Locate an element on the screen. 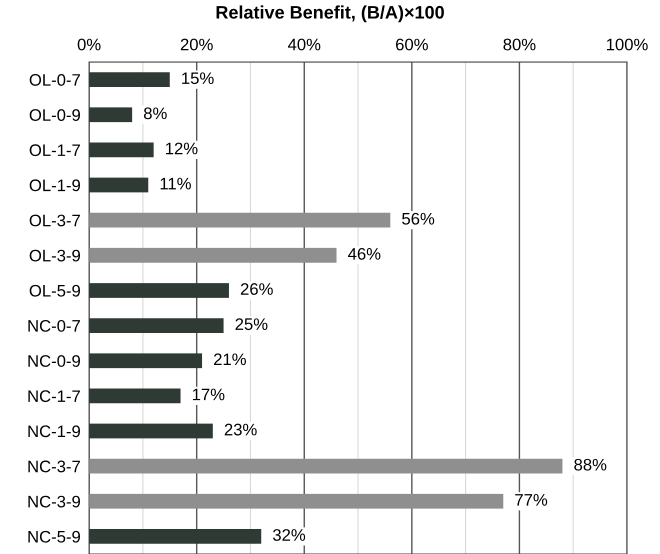 The image size is (660, 554). y-tick-label: NC-0-9 is located at coordinates (54, 361).